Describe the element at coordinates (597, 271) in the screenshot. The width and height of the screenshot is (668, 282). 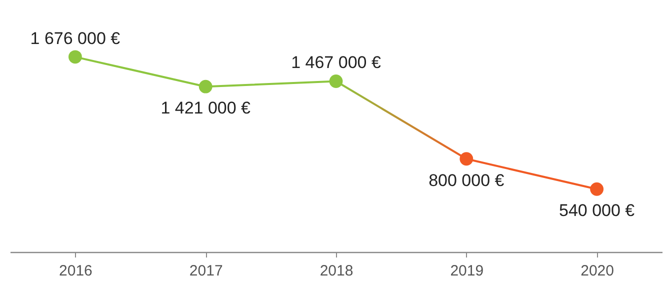
I see `x-tick-label: 2020` at that location.